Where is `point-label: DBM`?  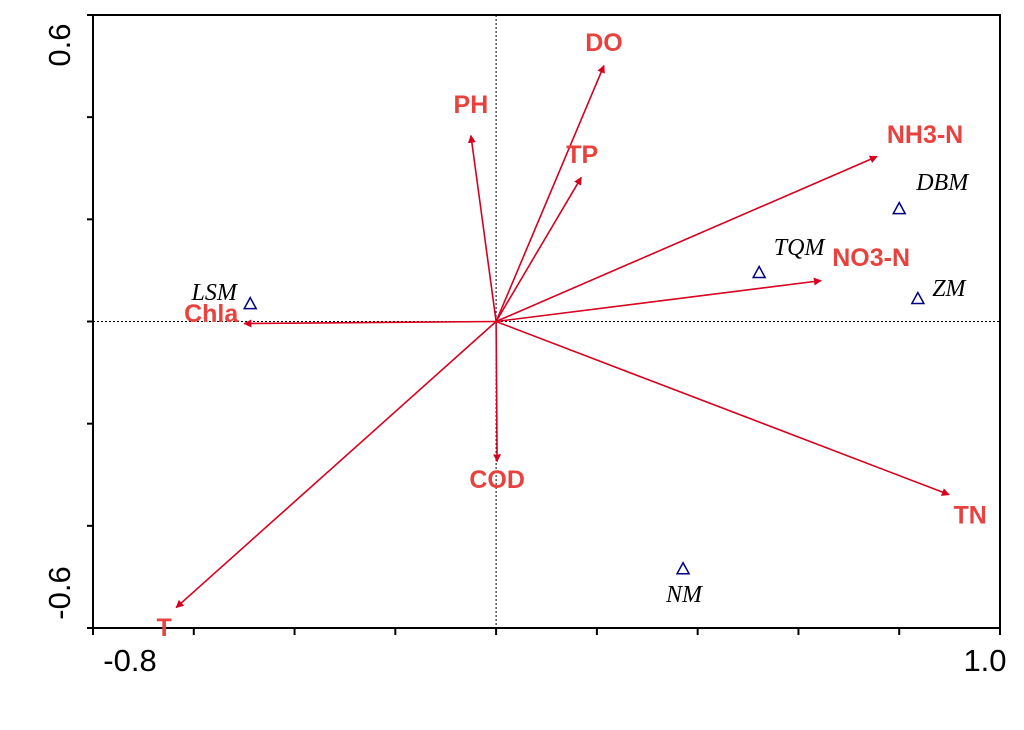
point-label: DBM is located at coordinates (942, 183).